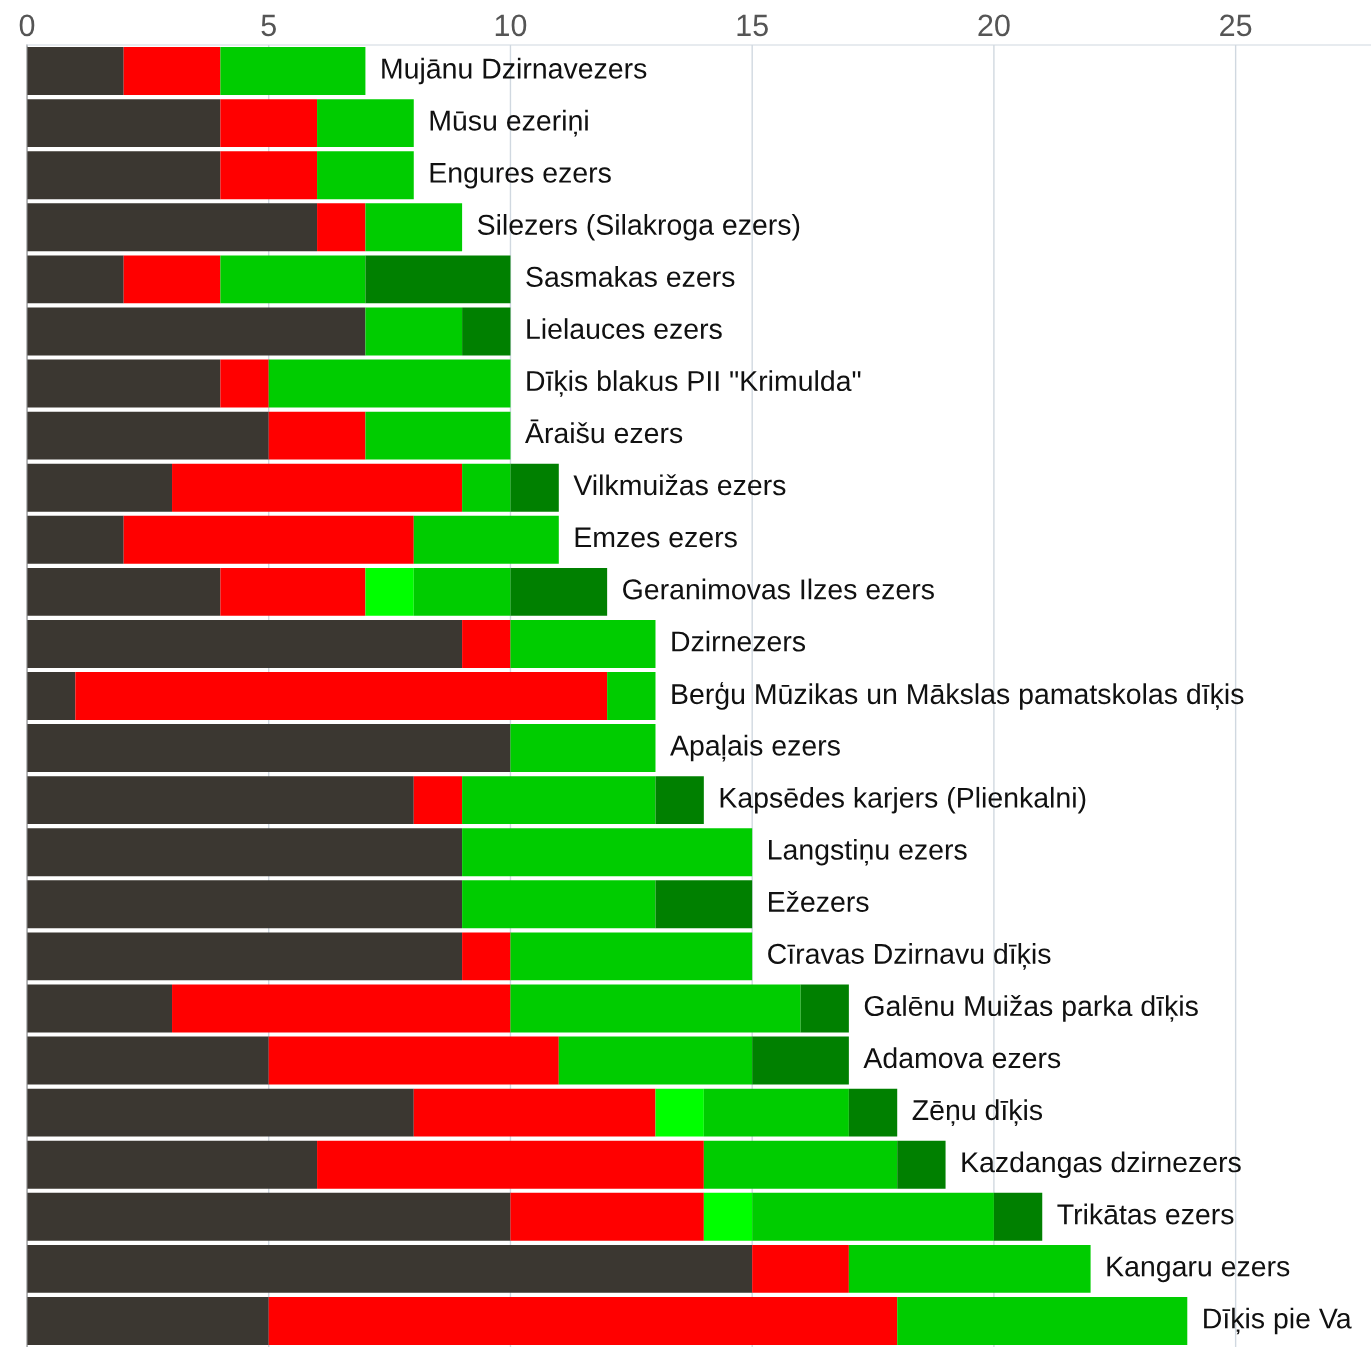 The image size is (1371, 1347). I want to click on x-tick-label: 5, so click(268, 25).